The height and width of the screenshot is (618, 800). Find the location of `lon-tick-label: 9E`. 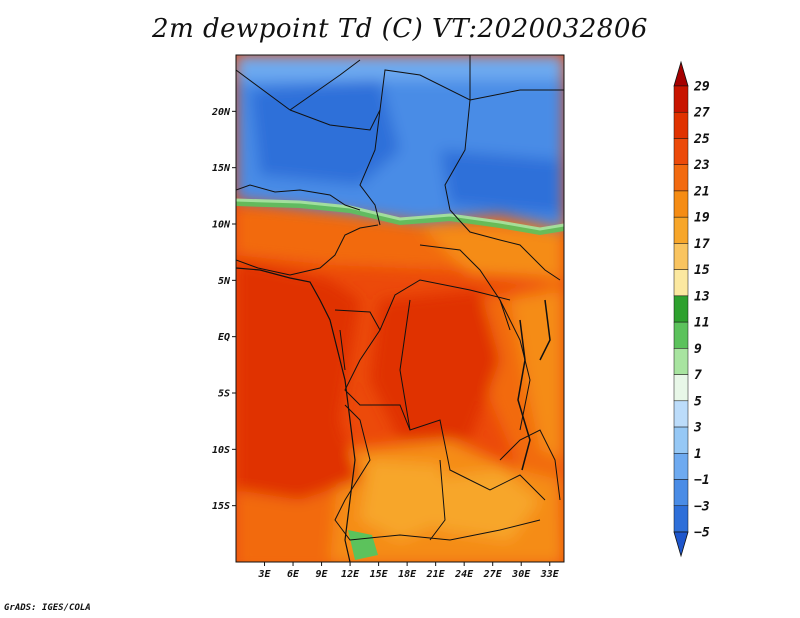

lon-tick-label: 9E is located at coordinates (322, 574).